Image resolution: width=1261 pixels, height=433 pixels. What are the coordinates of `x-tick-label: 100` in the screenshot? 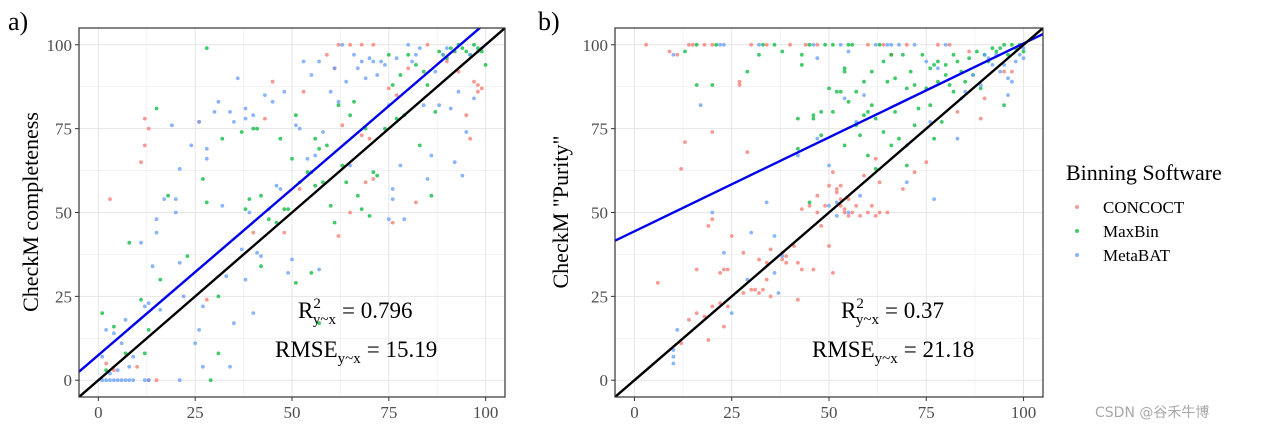 It's located at (1024, 412).